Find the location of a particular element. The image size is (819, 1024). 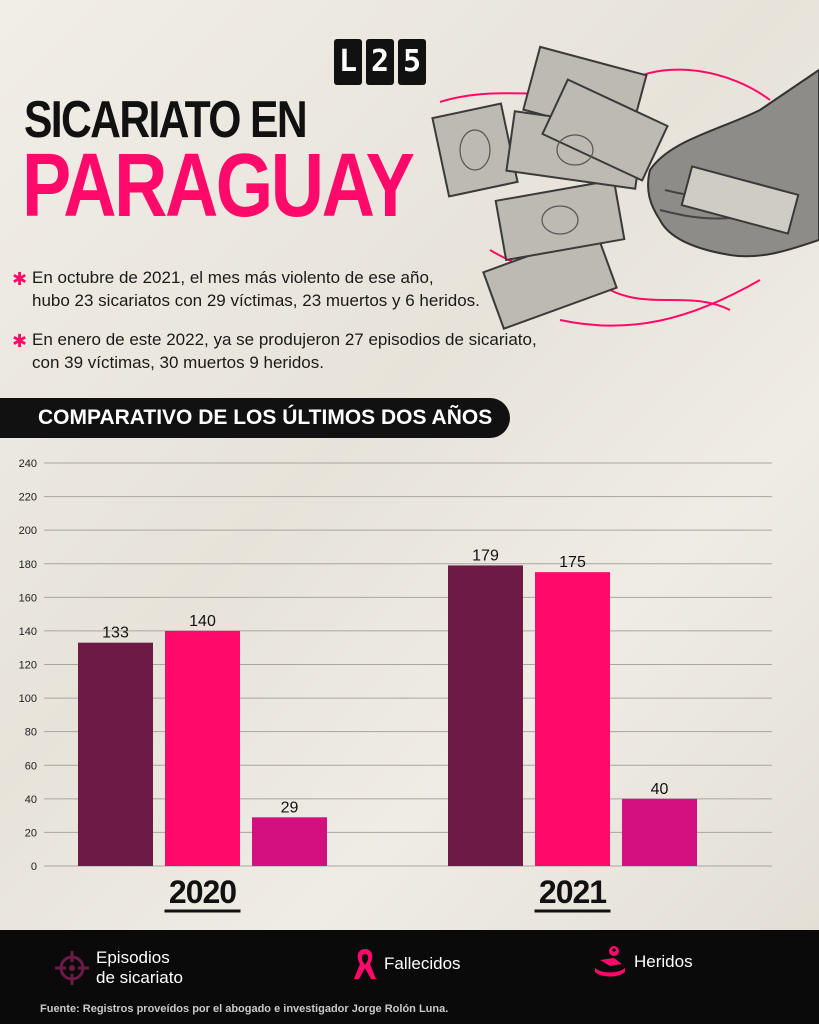

y-tick-label: 40 is located at coordinates (31, 800).